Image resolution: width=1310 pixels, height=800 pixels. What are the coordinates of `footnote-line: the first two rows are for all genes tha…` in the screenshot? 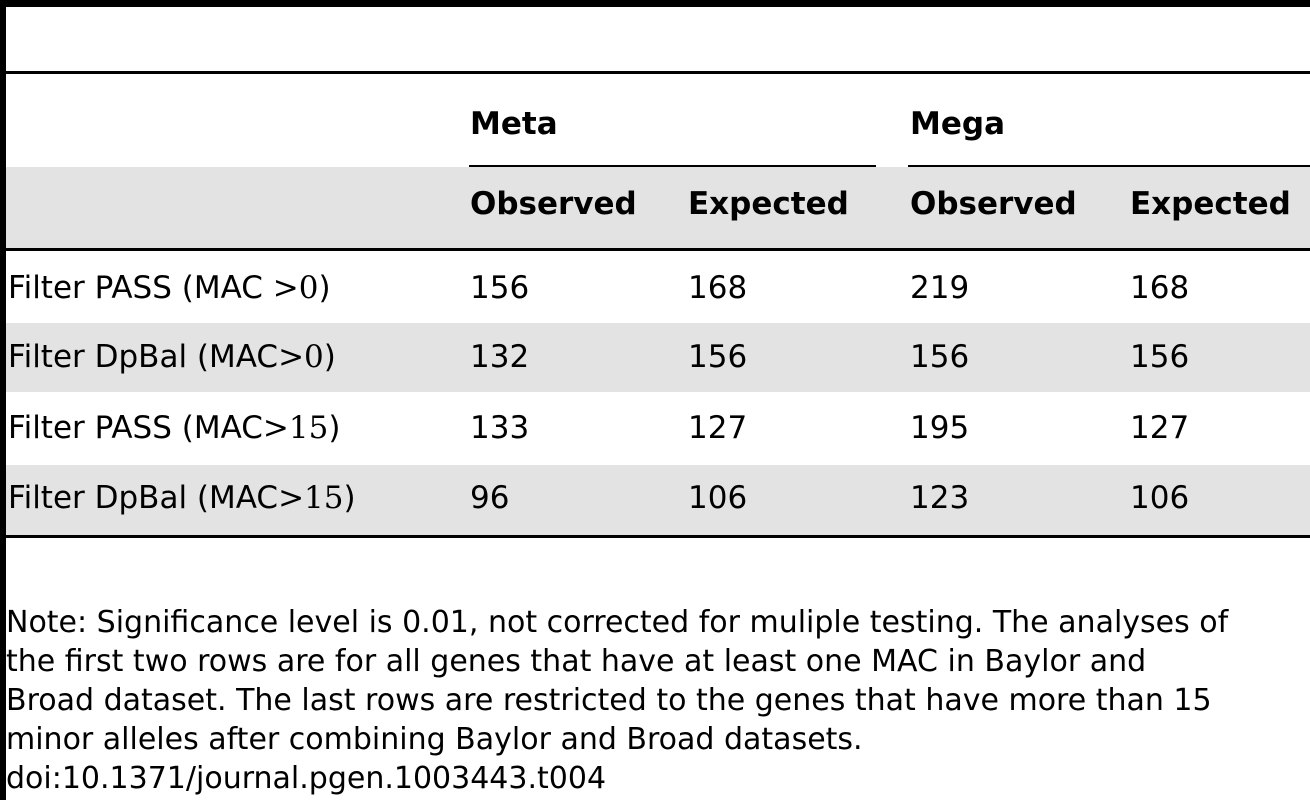 It's located at (576, 661).